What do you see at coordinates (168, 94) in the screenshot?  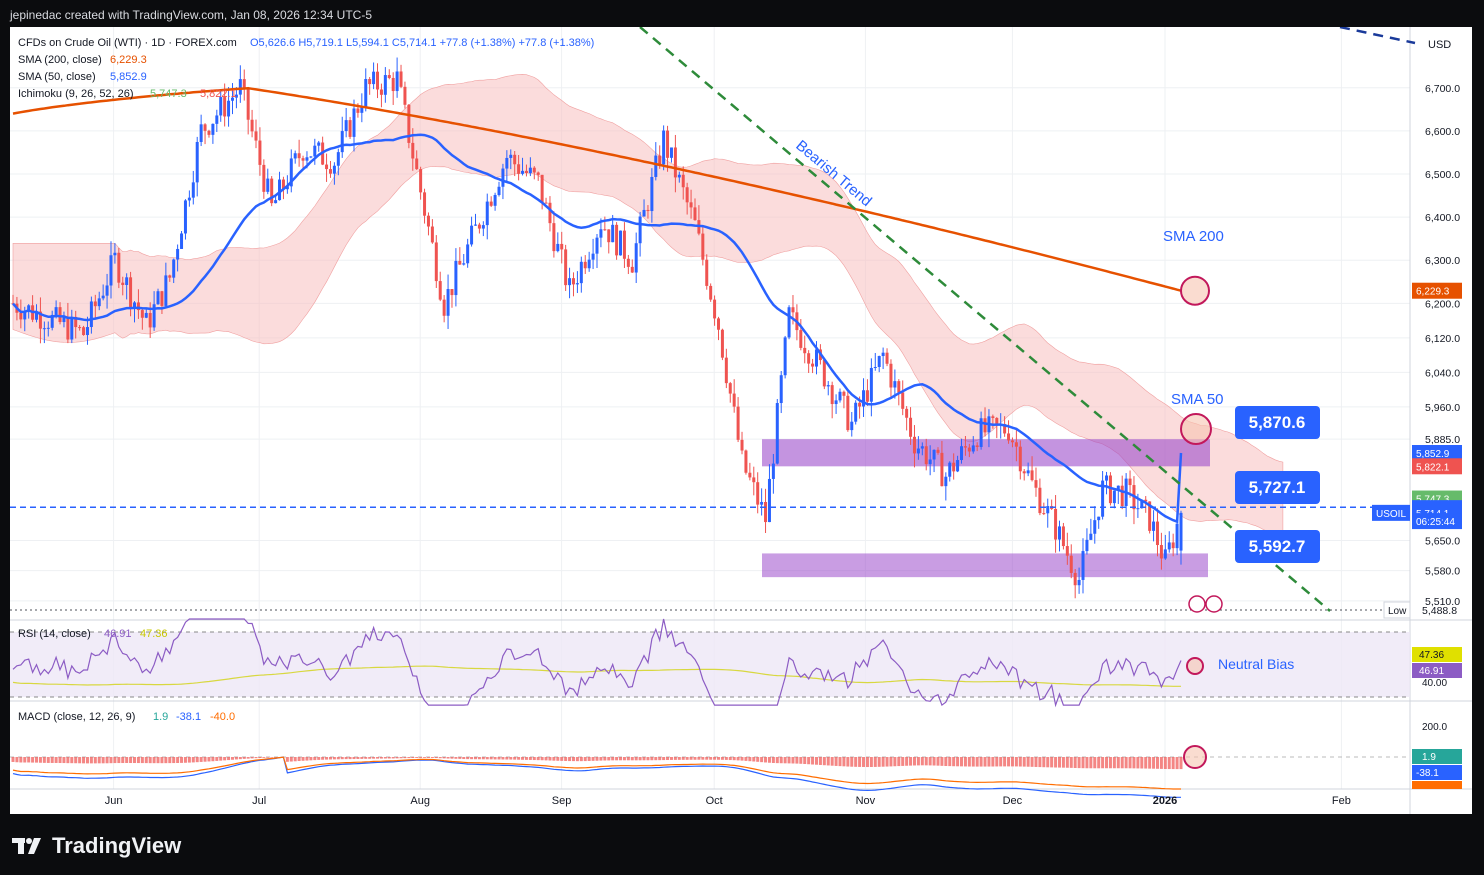 I see `indicator-value: 5,747.3` at bounding box center [168, 94].